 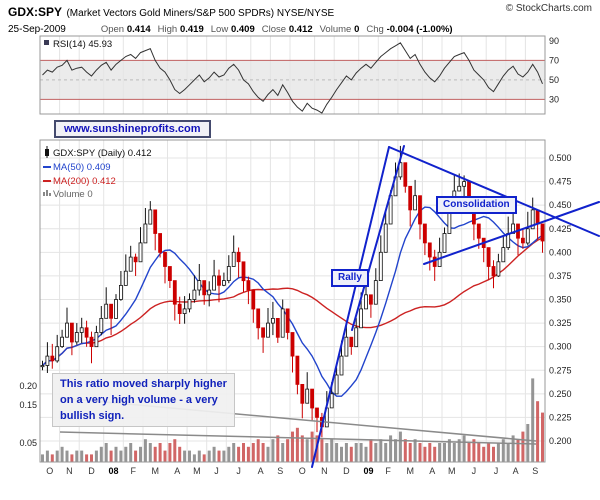 What do you see at coordinates (112, 29) in the screenshot?
I see `open-label: Open` at bounding box center [112, 29].